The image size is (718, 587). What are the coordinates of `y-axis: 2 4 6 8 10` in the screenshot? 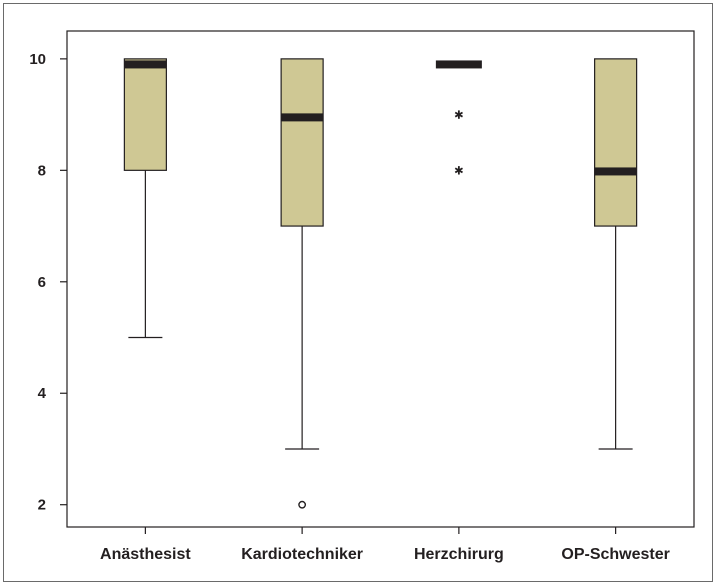 It's located at (48, 282).